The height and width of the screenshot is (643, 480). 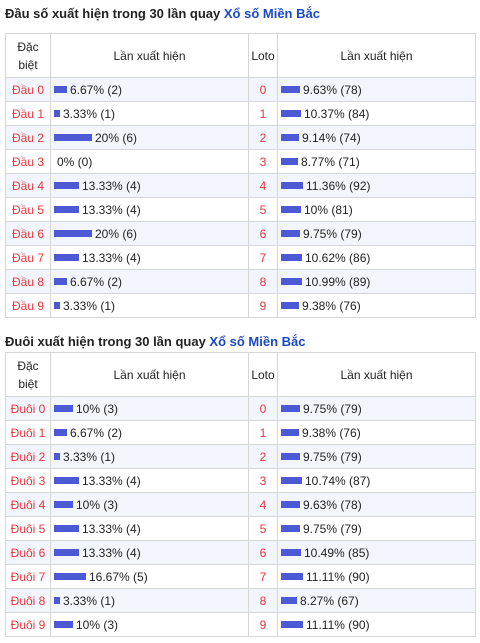 I want to click on row-label: Đuôi 0, so click(x=28, y=408).